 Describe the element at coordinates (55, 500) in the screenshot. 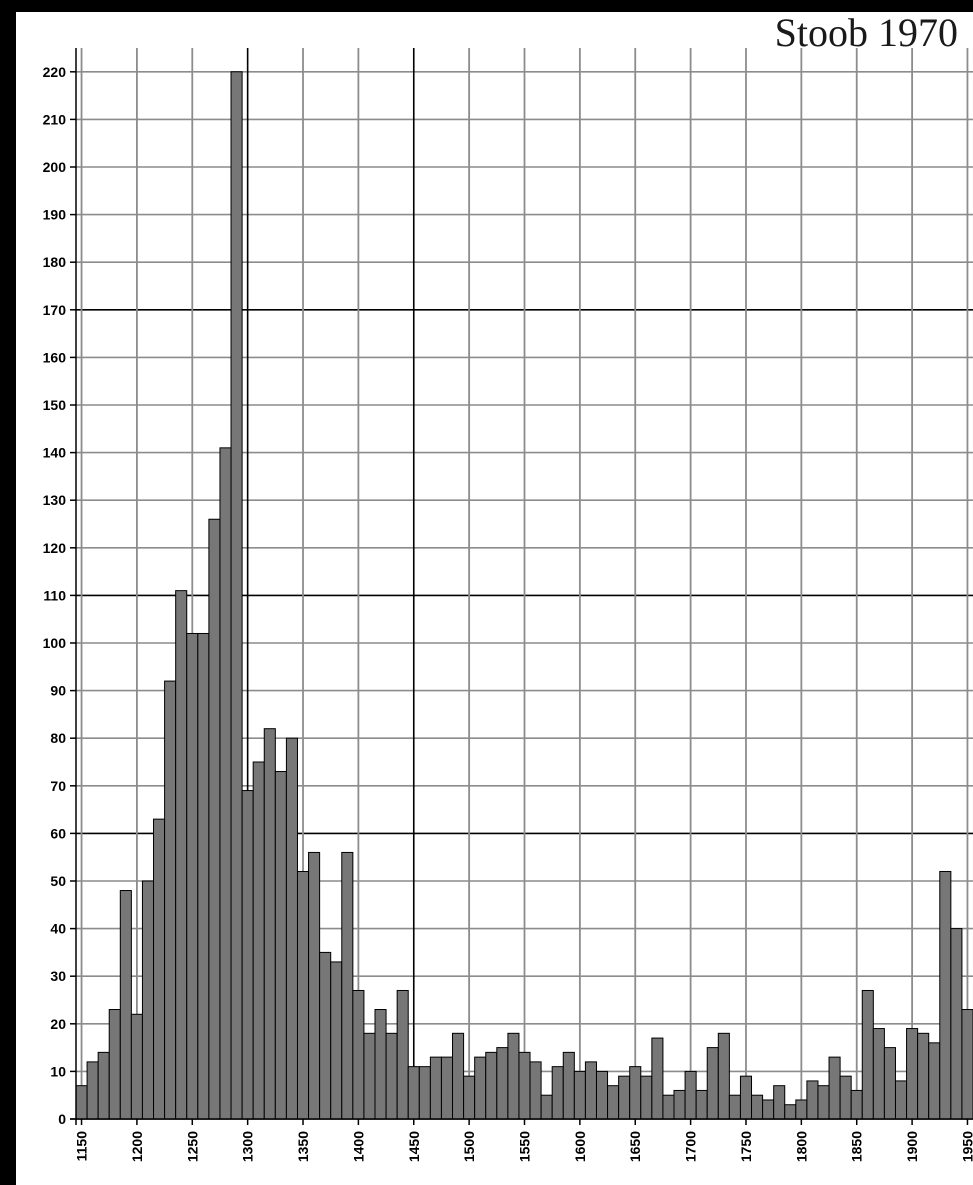

I see `y-tick-label-130: 130` at that location.